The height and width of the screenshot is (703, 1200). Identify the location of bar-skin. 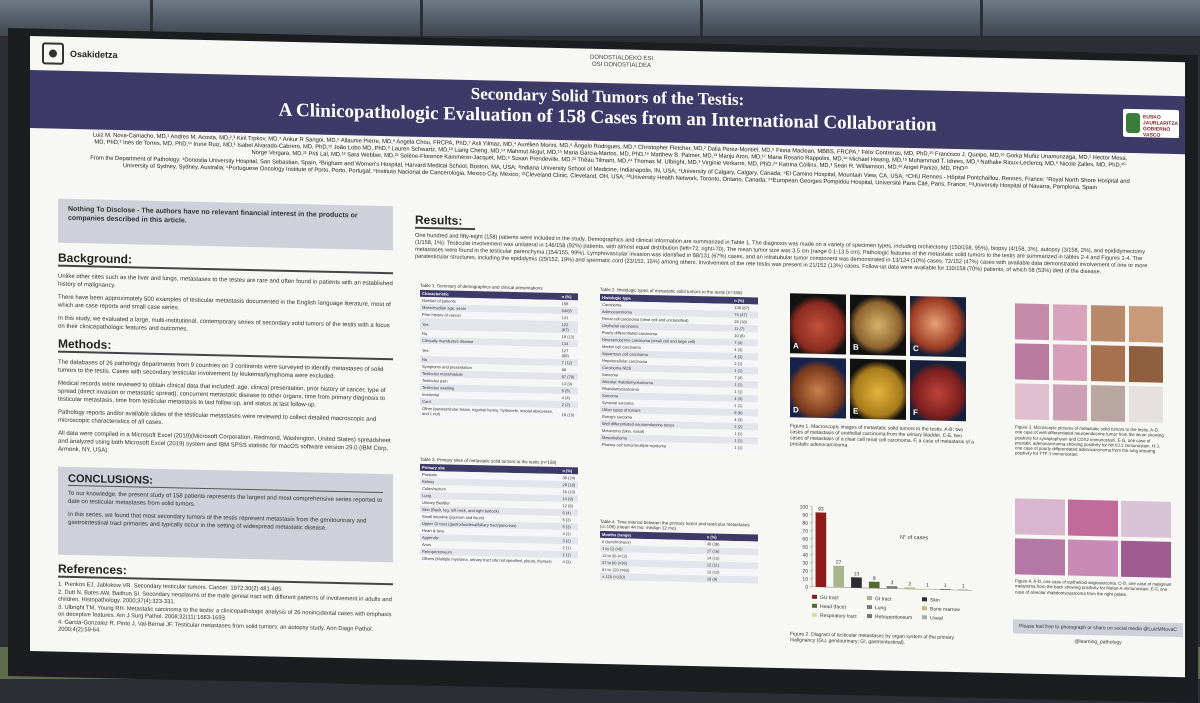
(856, 582).